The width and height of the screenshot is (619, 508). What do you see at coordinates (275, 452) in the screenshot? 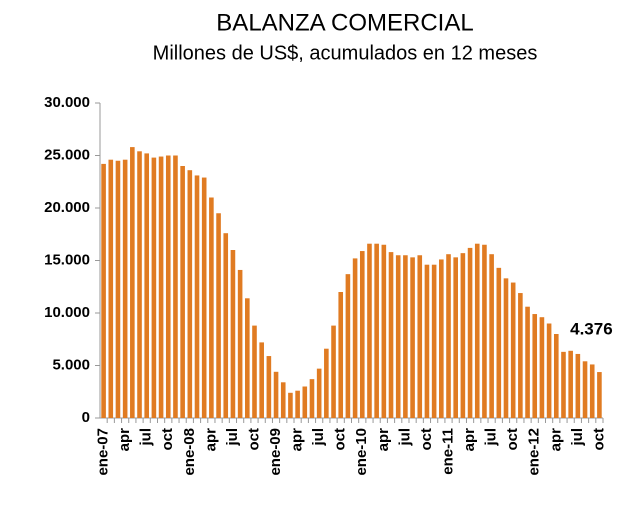
I see `x-tick-label: ene-09` at bounding box center [275, 452].